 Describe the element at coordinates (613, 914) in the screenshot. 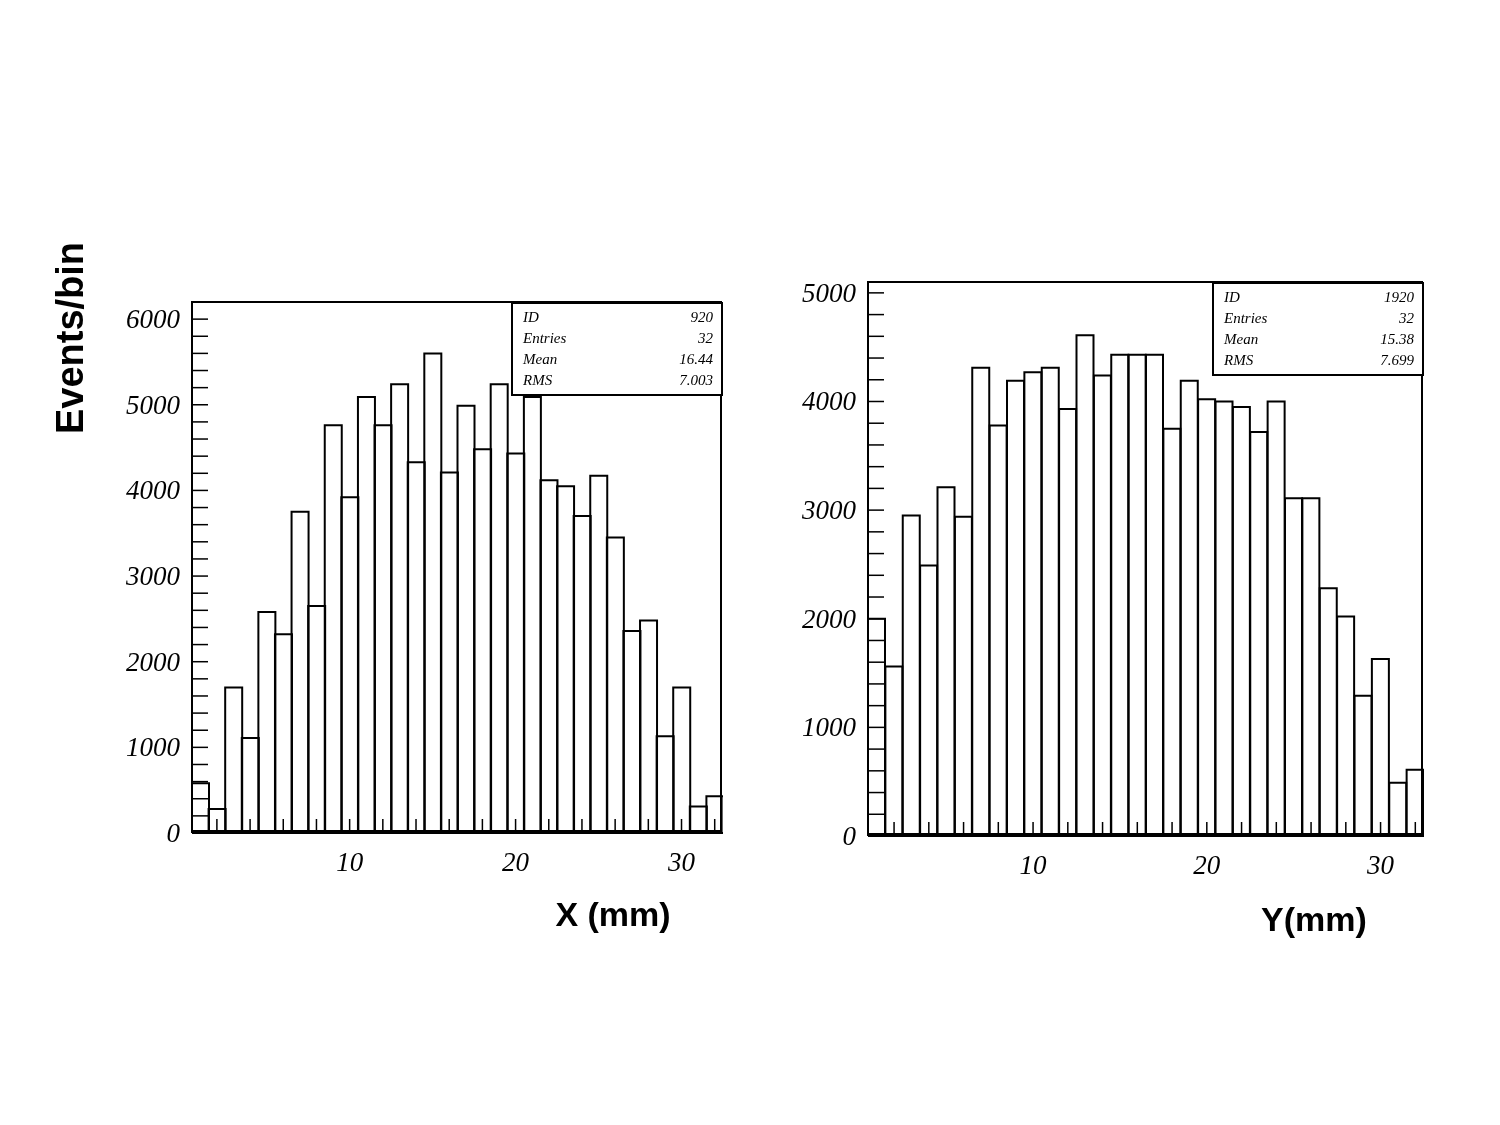

I see `x-axis-title: X (mm)` at that location.